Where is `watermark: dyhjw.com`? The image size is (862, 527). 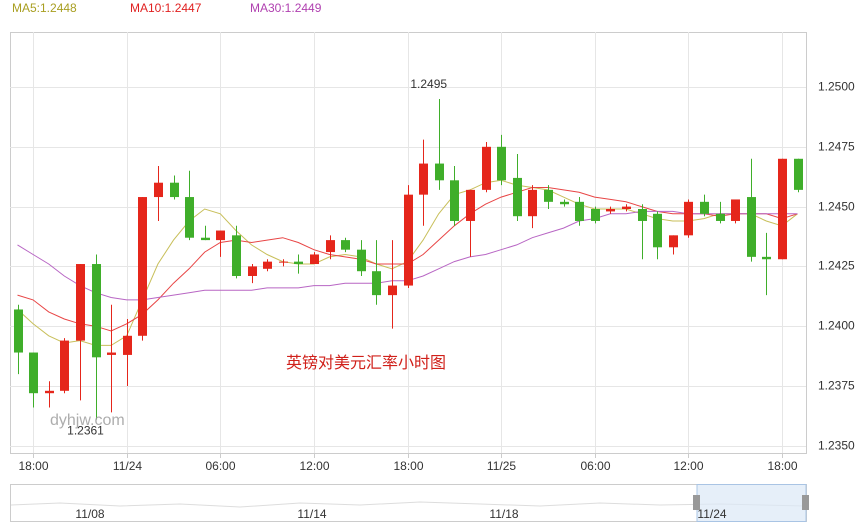
watermark: dyhjw.com is located at coordinates (87, 420).